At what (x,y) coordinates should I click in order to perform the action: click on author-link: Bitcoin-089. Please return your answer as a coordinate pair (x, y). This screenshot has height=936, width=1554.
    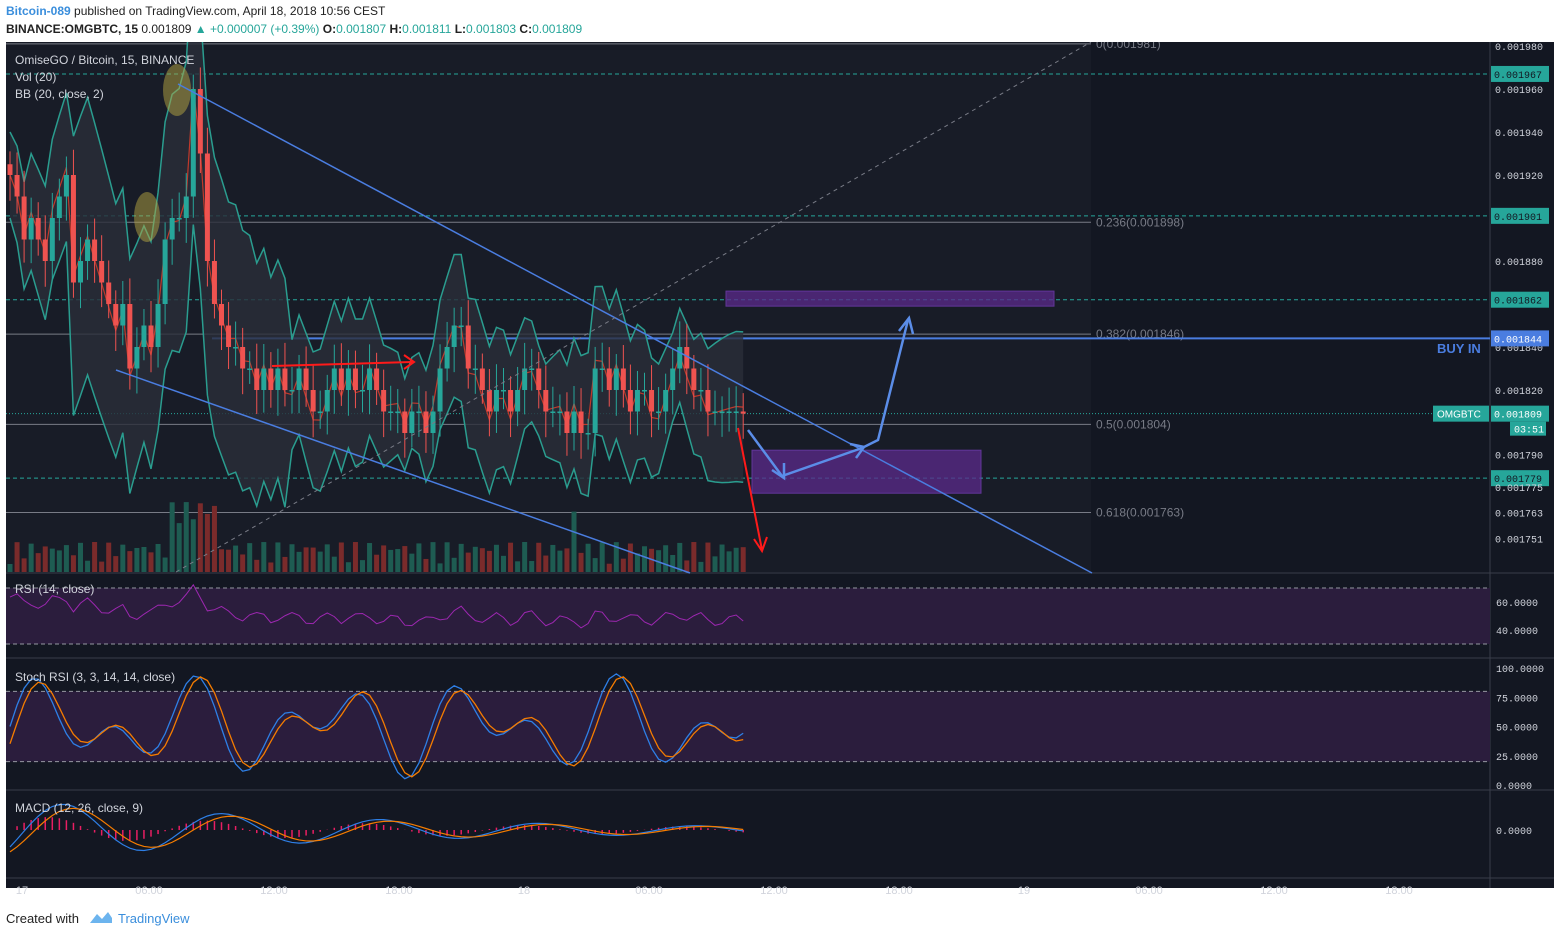
    Looking at the image, I should click on (38, 11).